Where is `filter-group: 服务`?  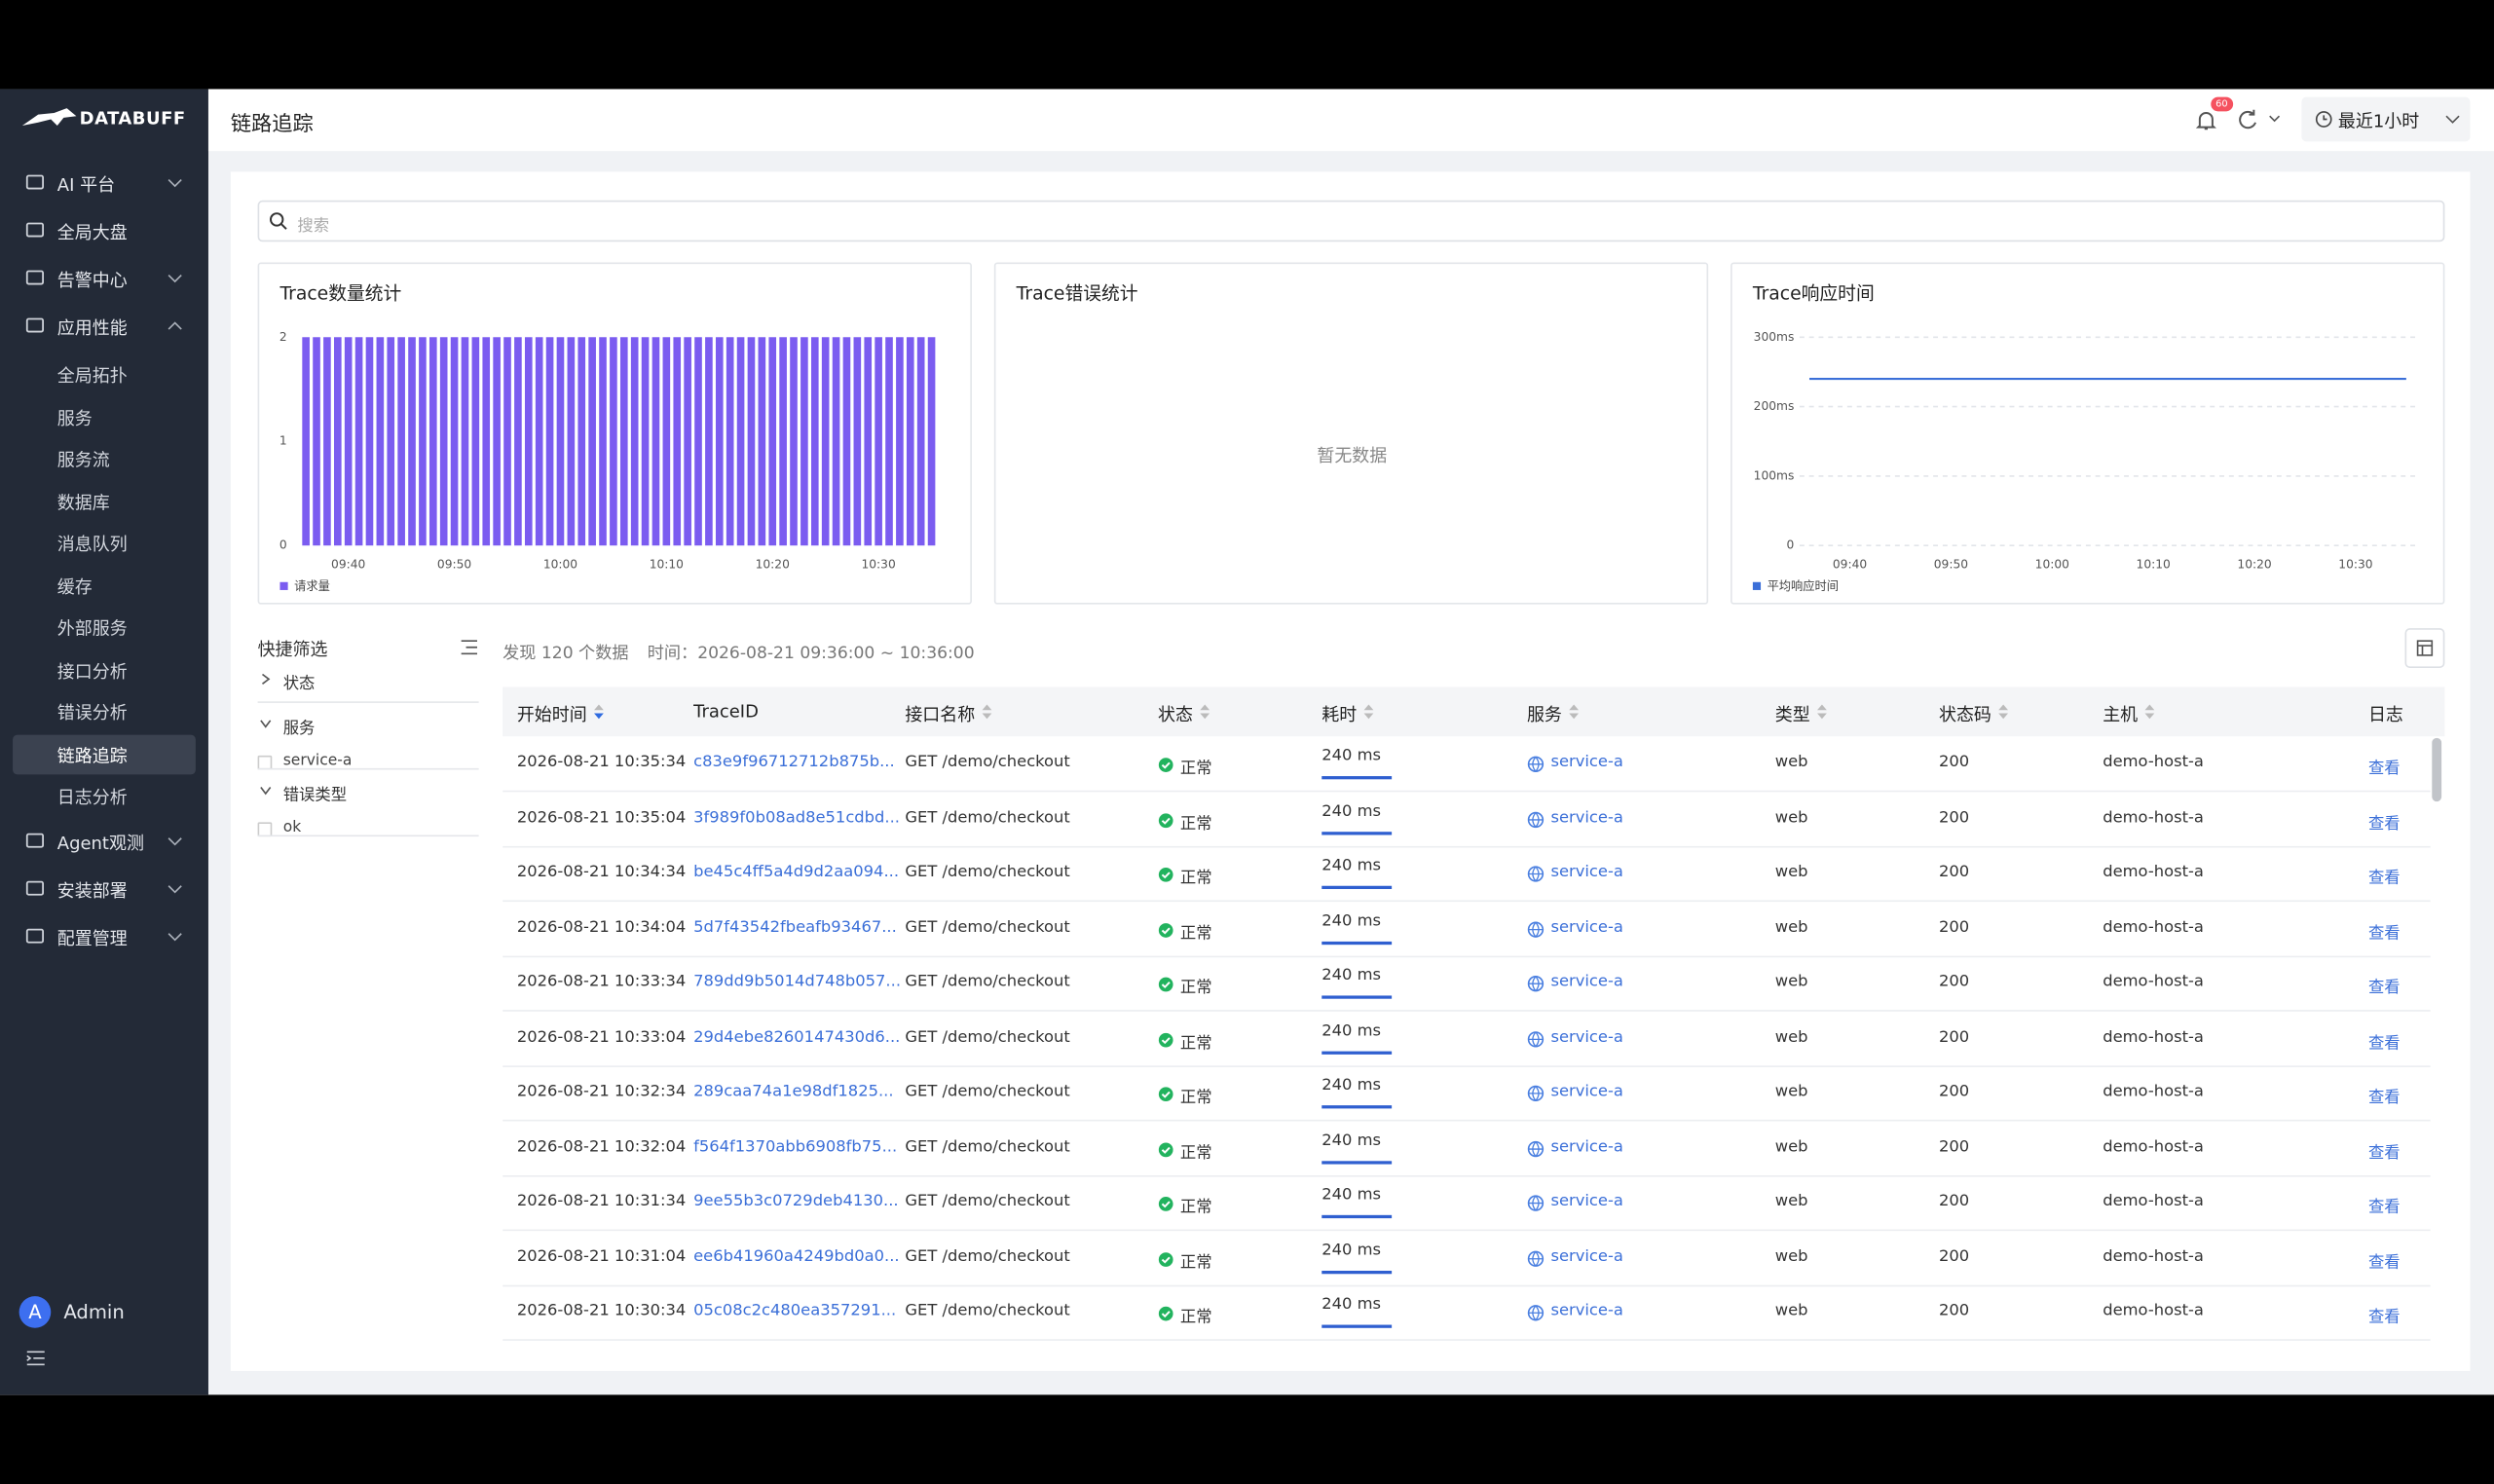 filter-group: 服务 is located at coordinates (299, 729).